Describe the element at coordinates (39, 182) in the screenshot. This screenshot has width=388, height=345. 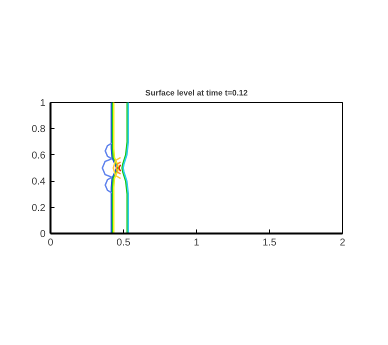
I see `y-tick-label: 0.4` at that location.